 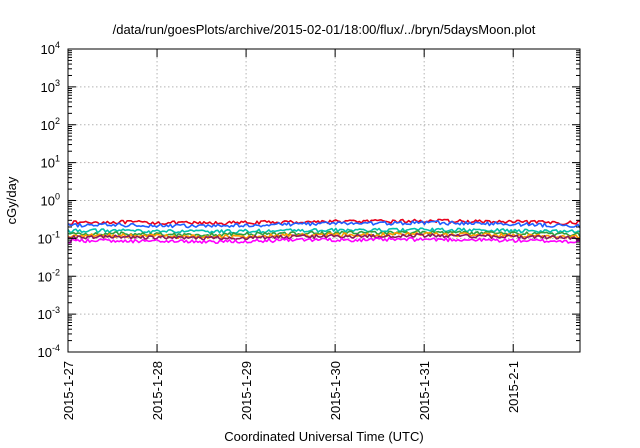 What do you see at coordinates (246, 390) in the screenshot?
I see `x-tick-label: 2015-1-29` at bounding box center [246, 390].